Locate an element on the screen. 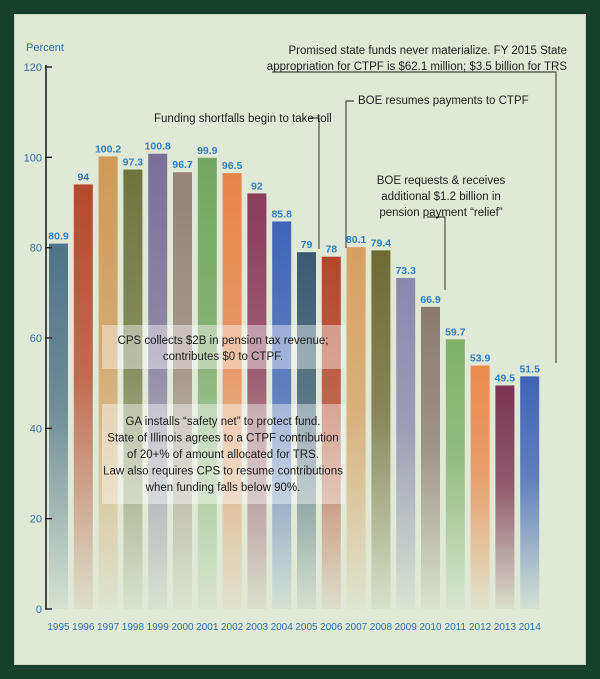 This screenshot has height=679, width=600. value-label-2014: 51.5 is located at coordinates (529, 369).